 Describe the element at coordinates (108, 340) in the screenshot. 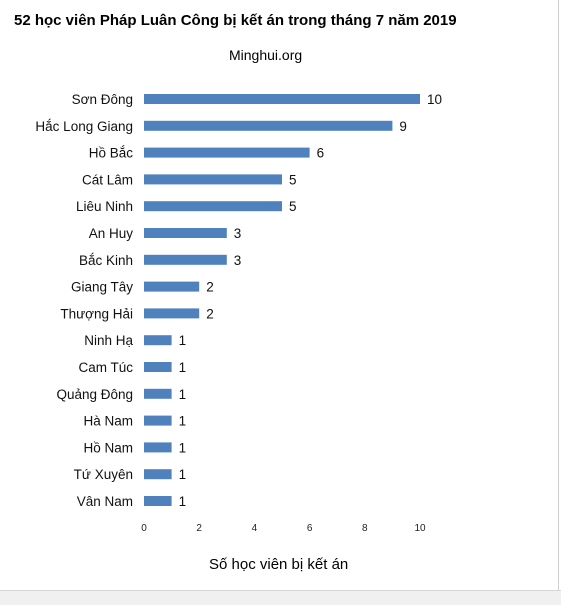

I see `category-label: Ninh Hạ` at that location.